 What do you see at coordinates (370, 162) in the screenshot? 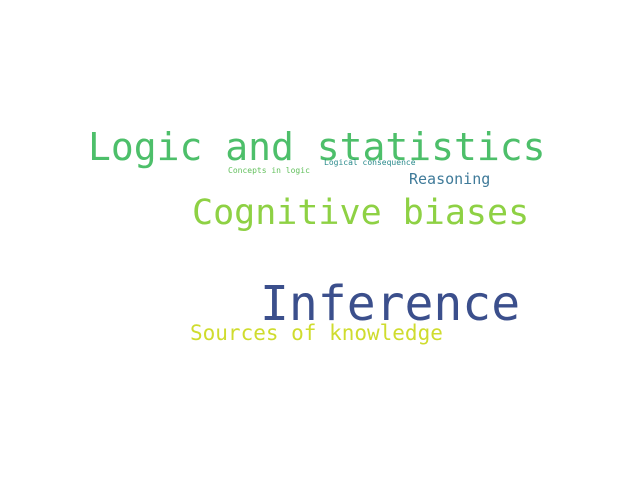
I see `word-logical-consequence: Logical consequence` at bounding box center [370, 162].